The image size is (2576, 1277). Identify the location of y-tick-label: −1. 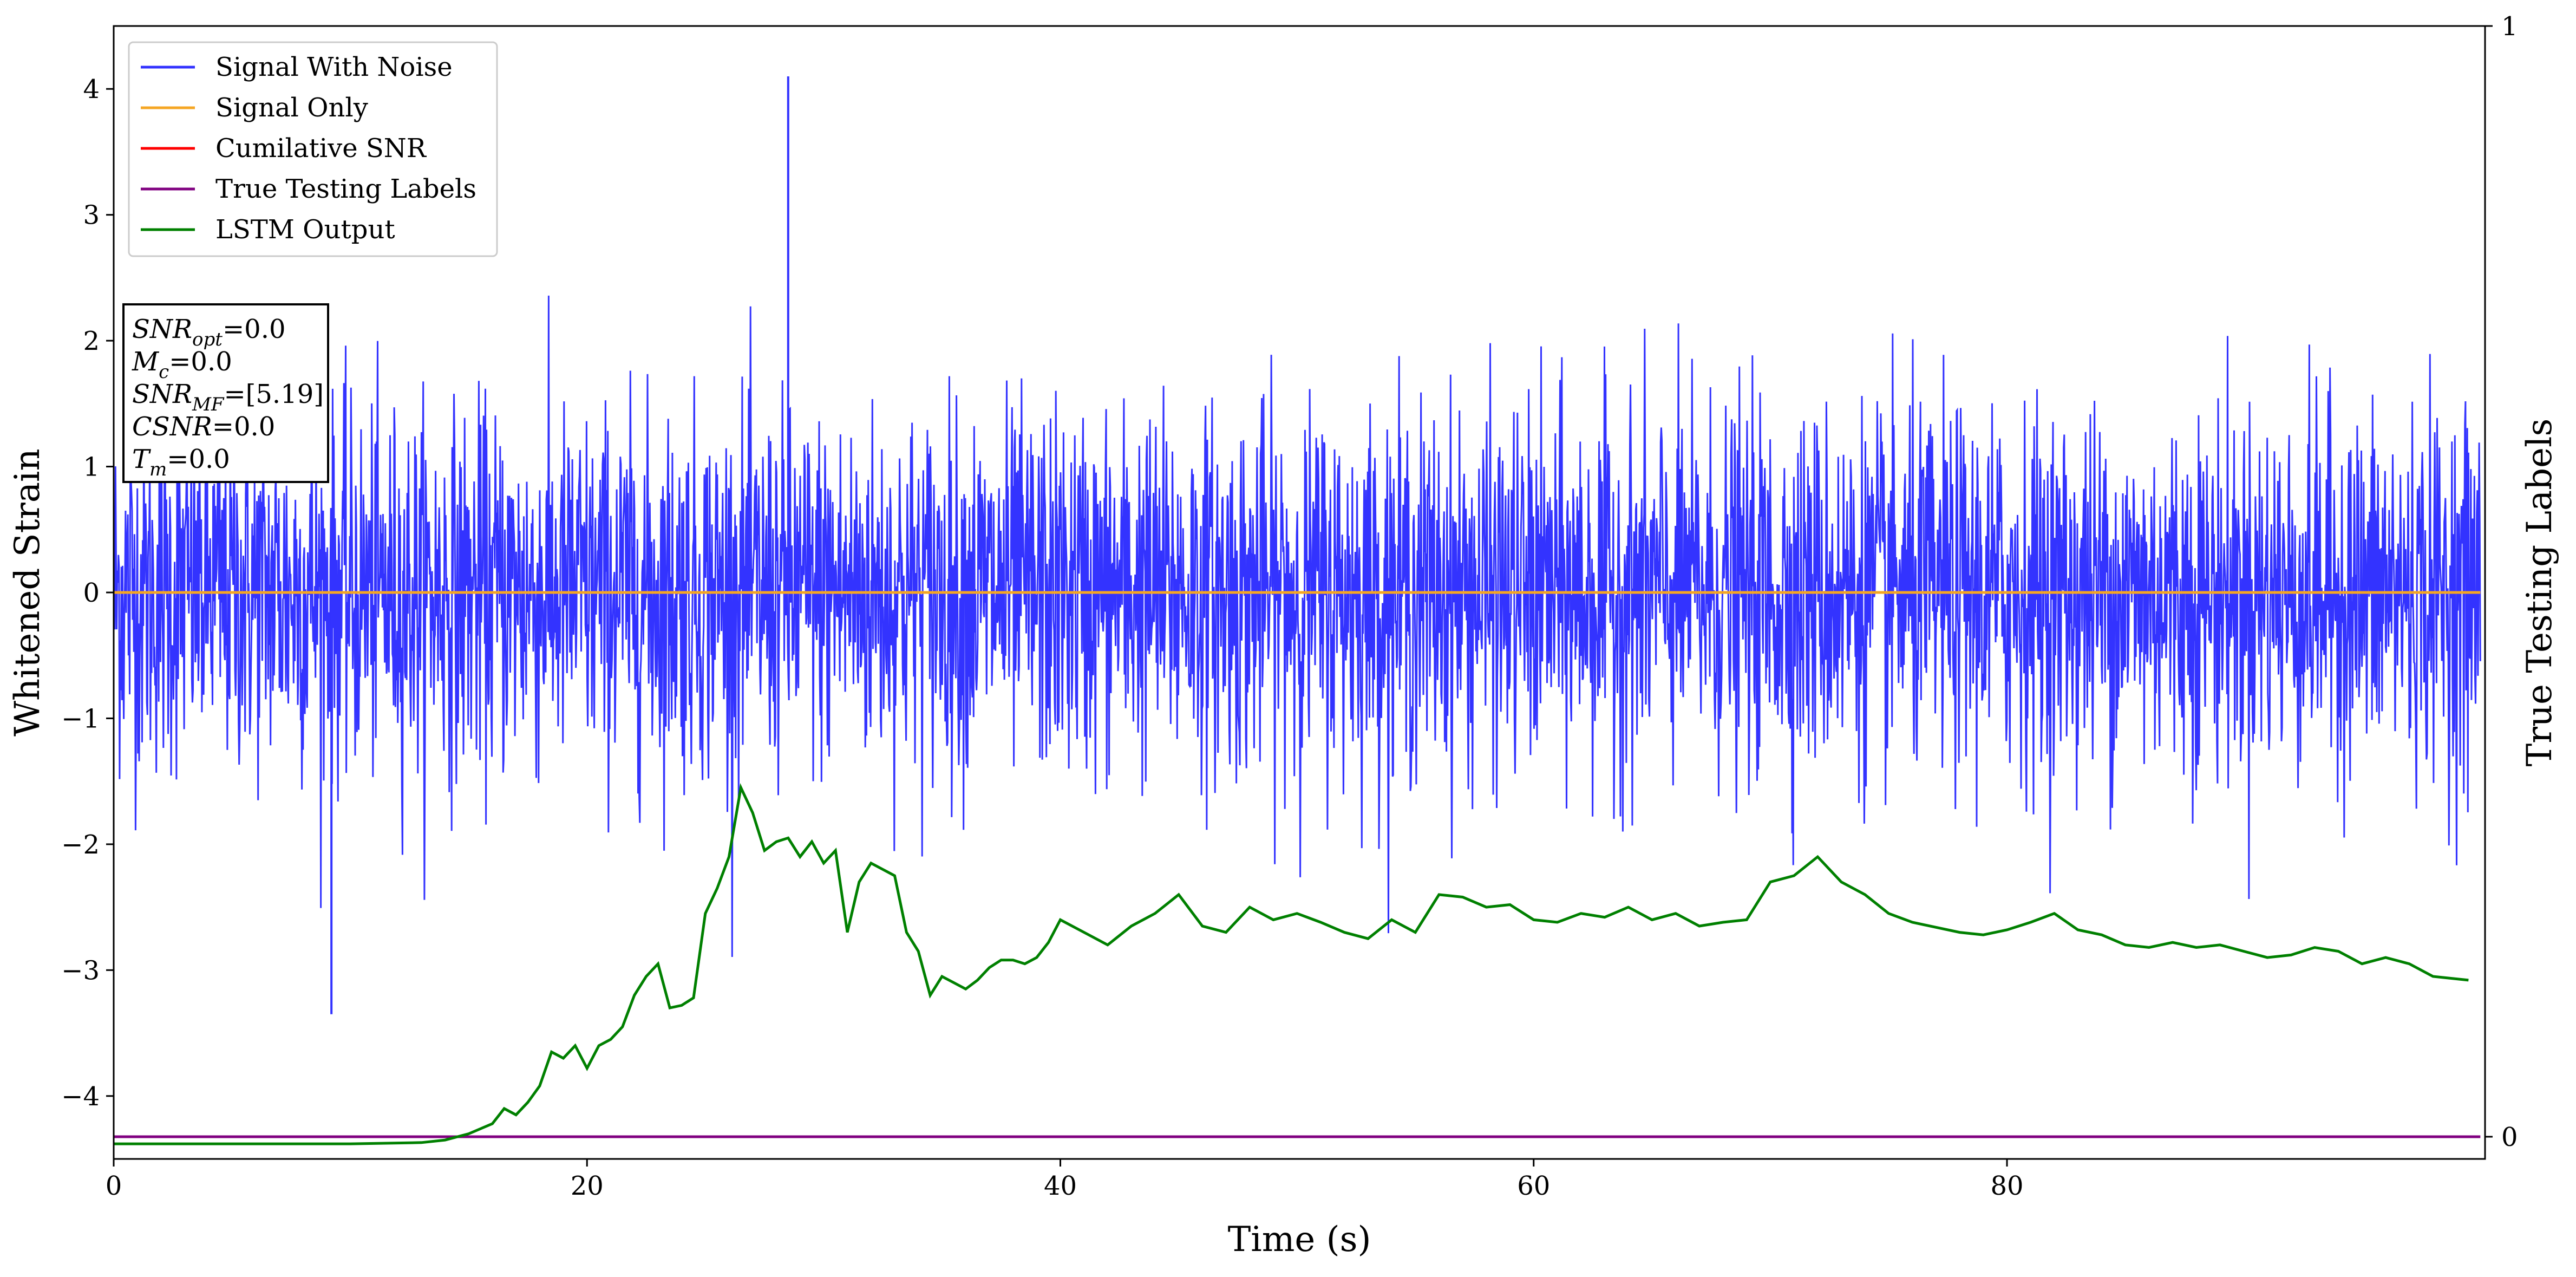
(80, 718).